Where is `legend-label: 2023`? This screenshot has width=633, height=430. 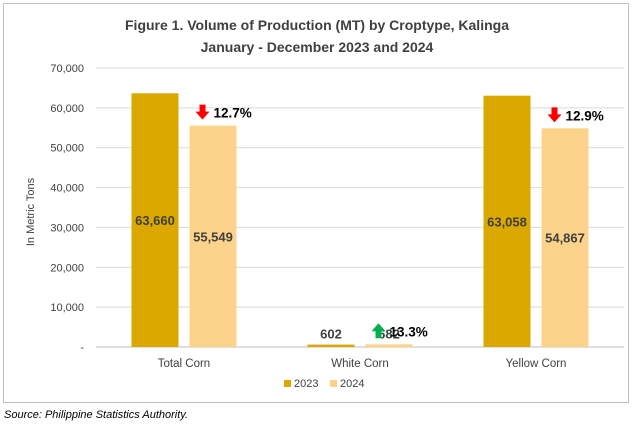
legend-label: 2023 is located at coordinates (306, 384).